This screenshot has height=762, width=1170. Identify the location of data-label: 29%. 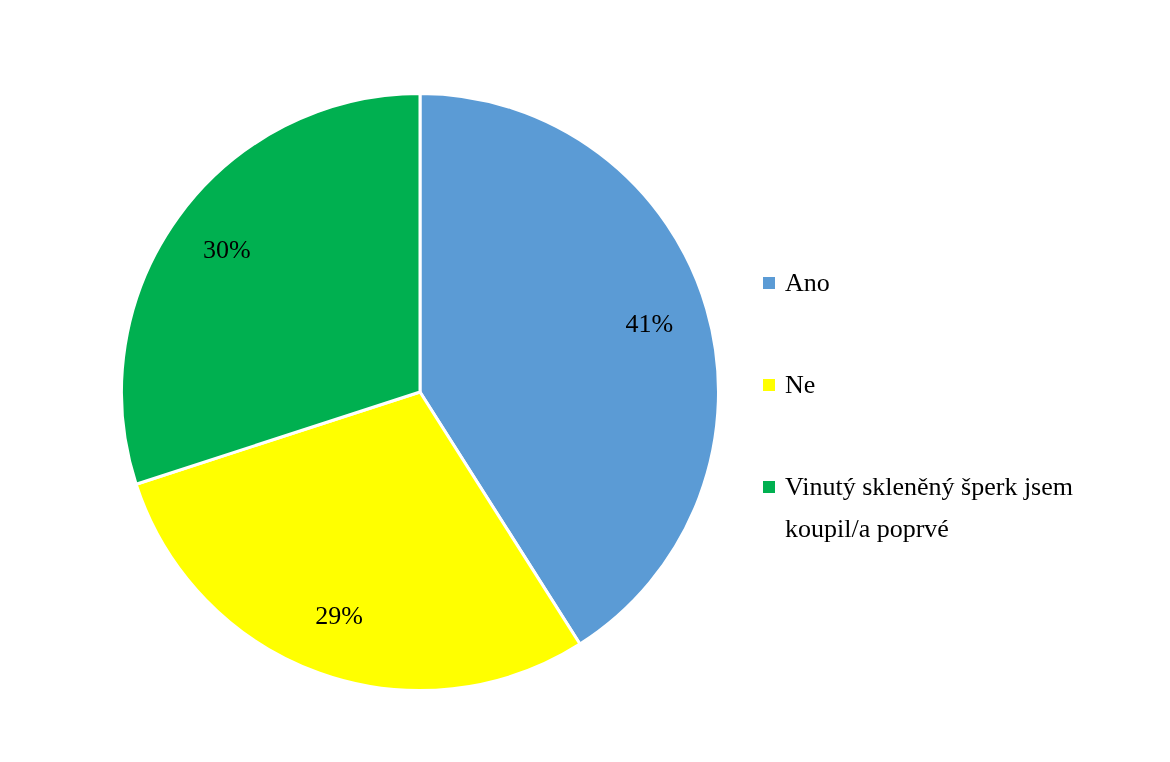
(339, 615).